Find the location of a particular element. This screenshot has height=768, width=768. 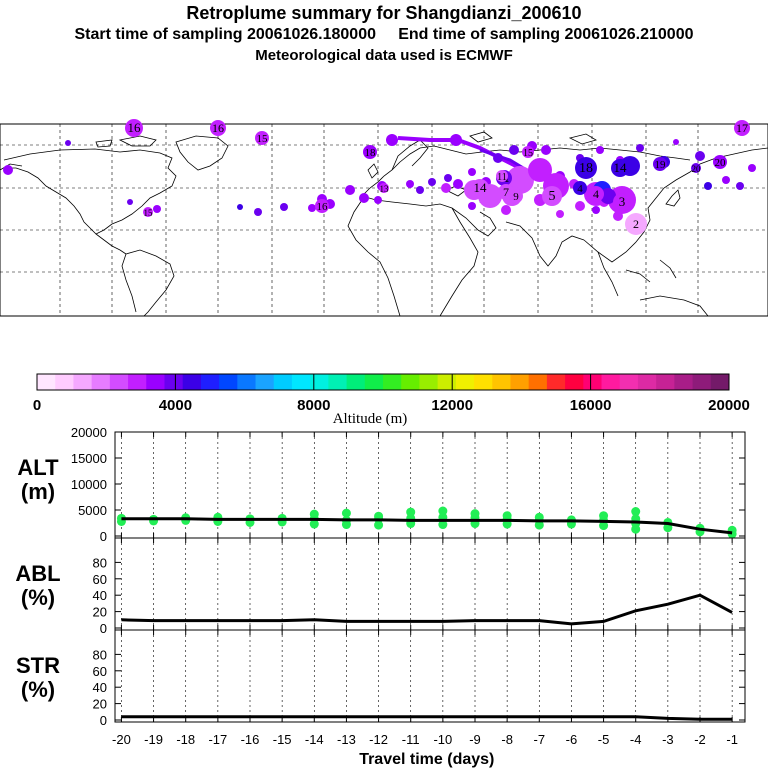

map-marker-label: 5 is located at coordinates (552, 196).